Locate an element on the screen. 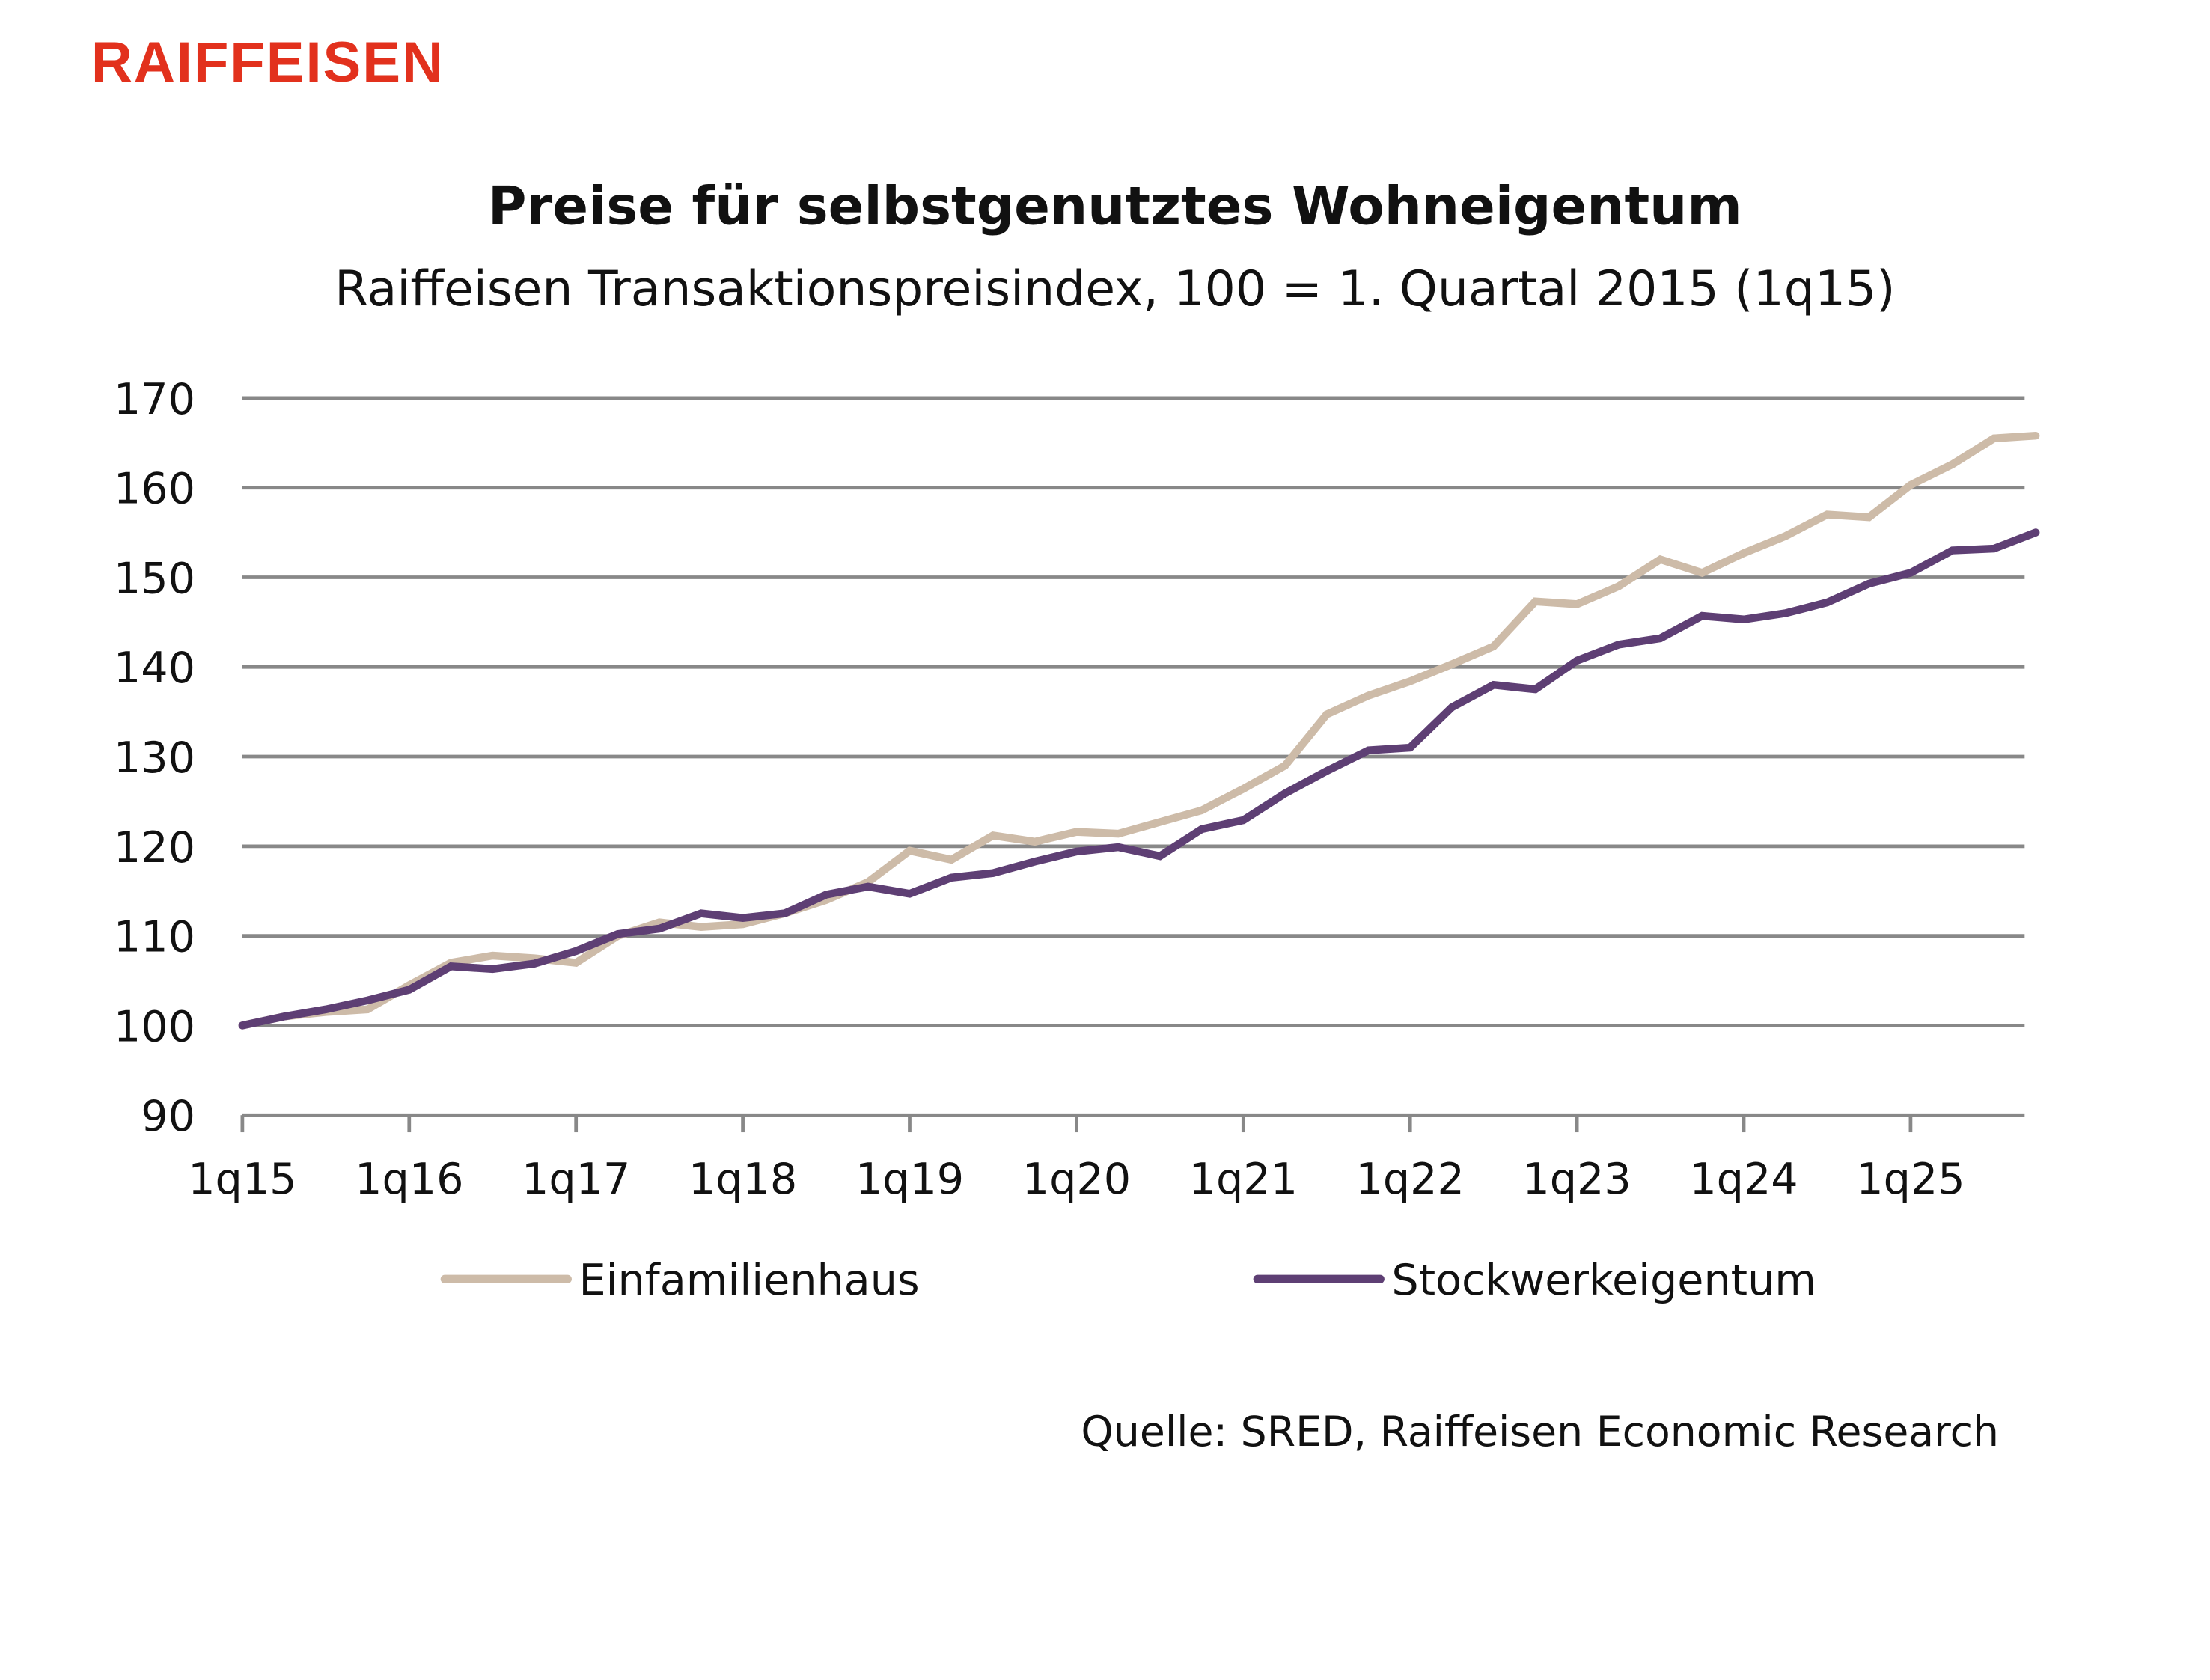 The width and height of the screenshot is (2210, 1680). y-tick-label: 120 is located at coordinates (154, 848).